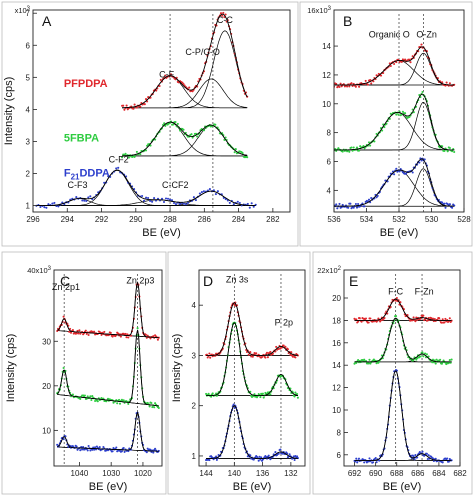 This screenshot has height=495, width=474. I want to click on axis-multiplier-exponent: 2, so click(340, 269).